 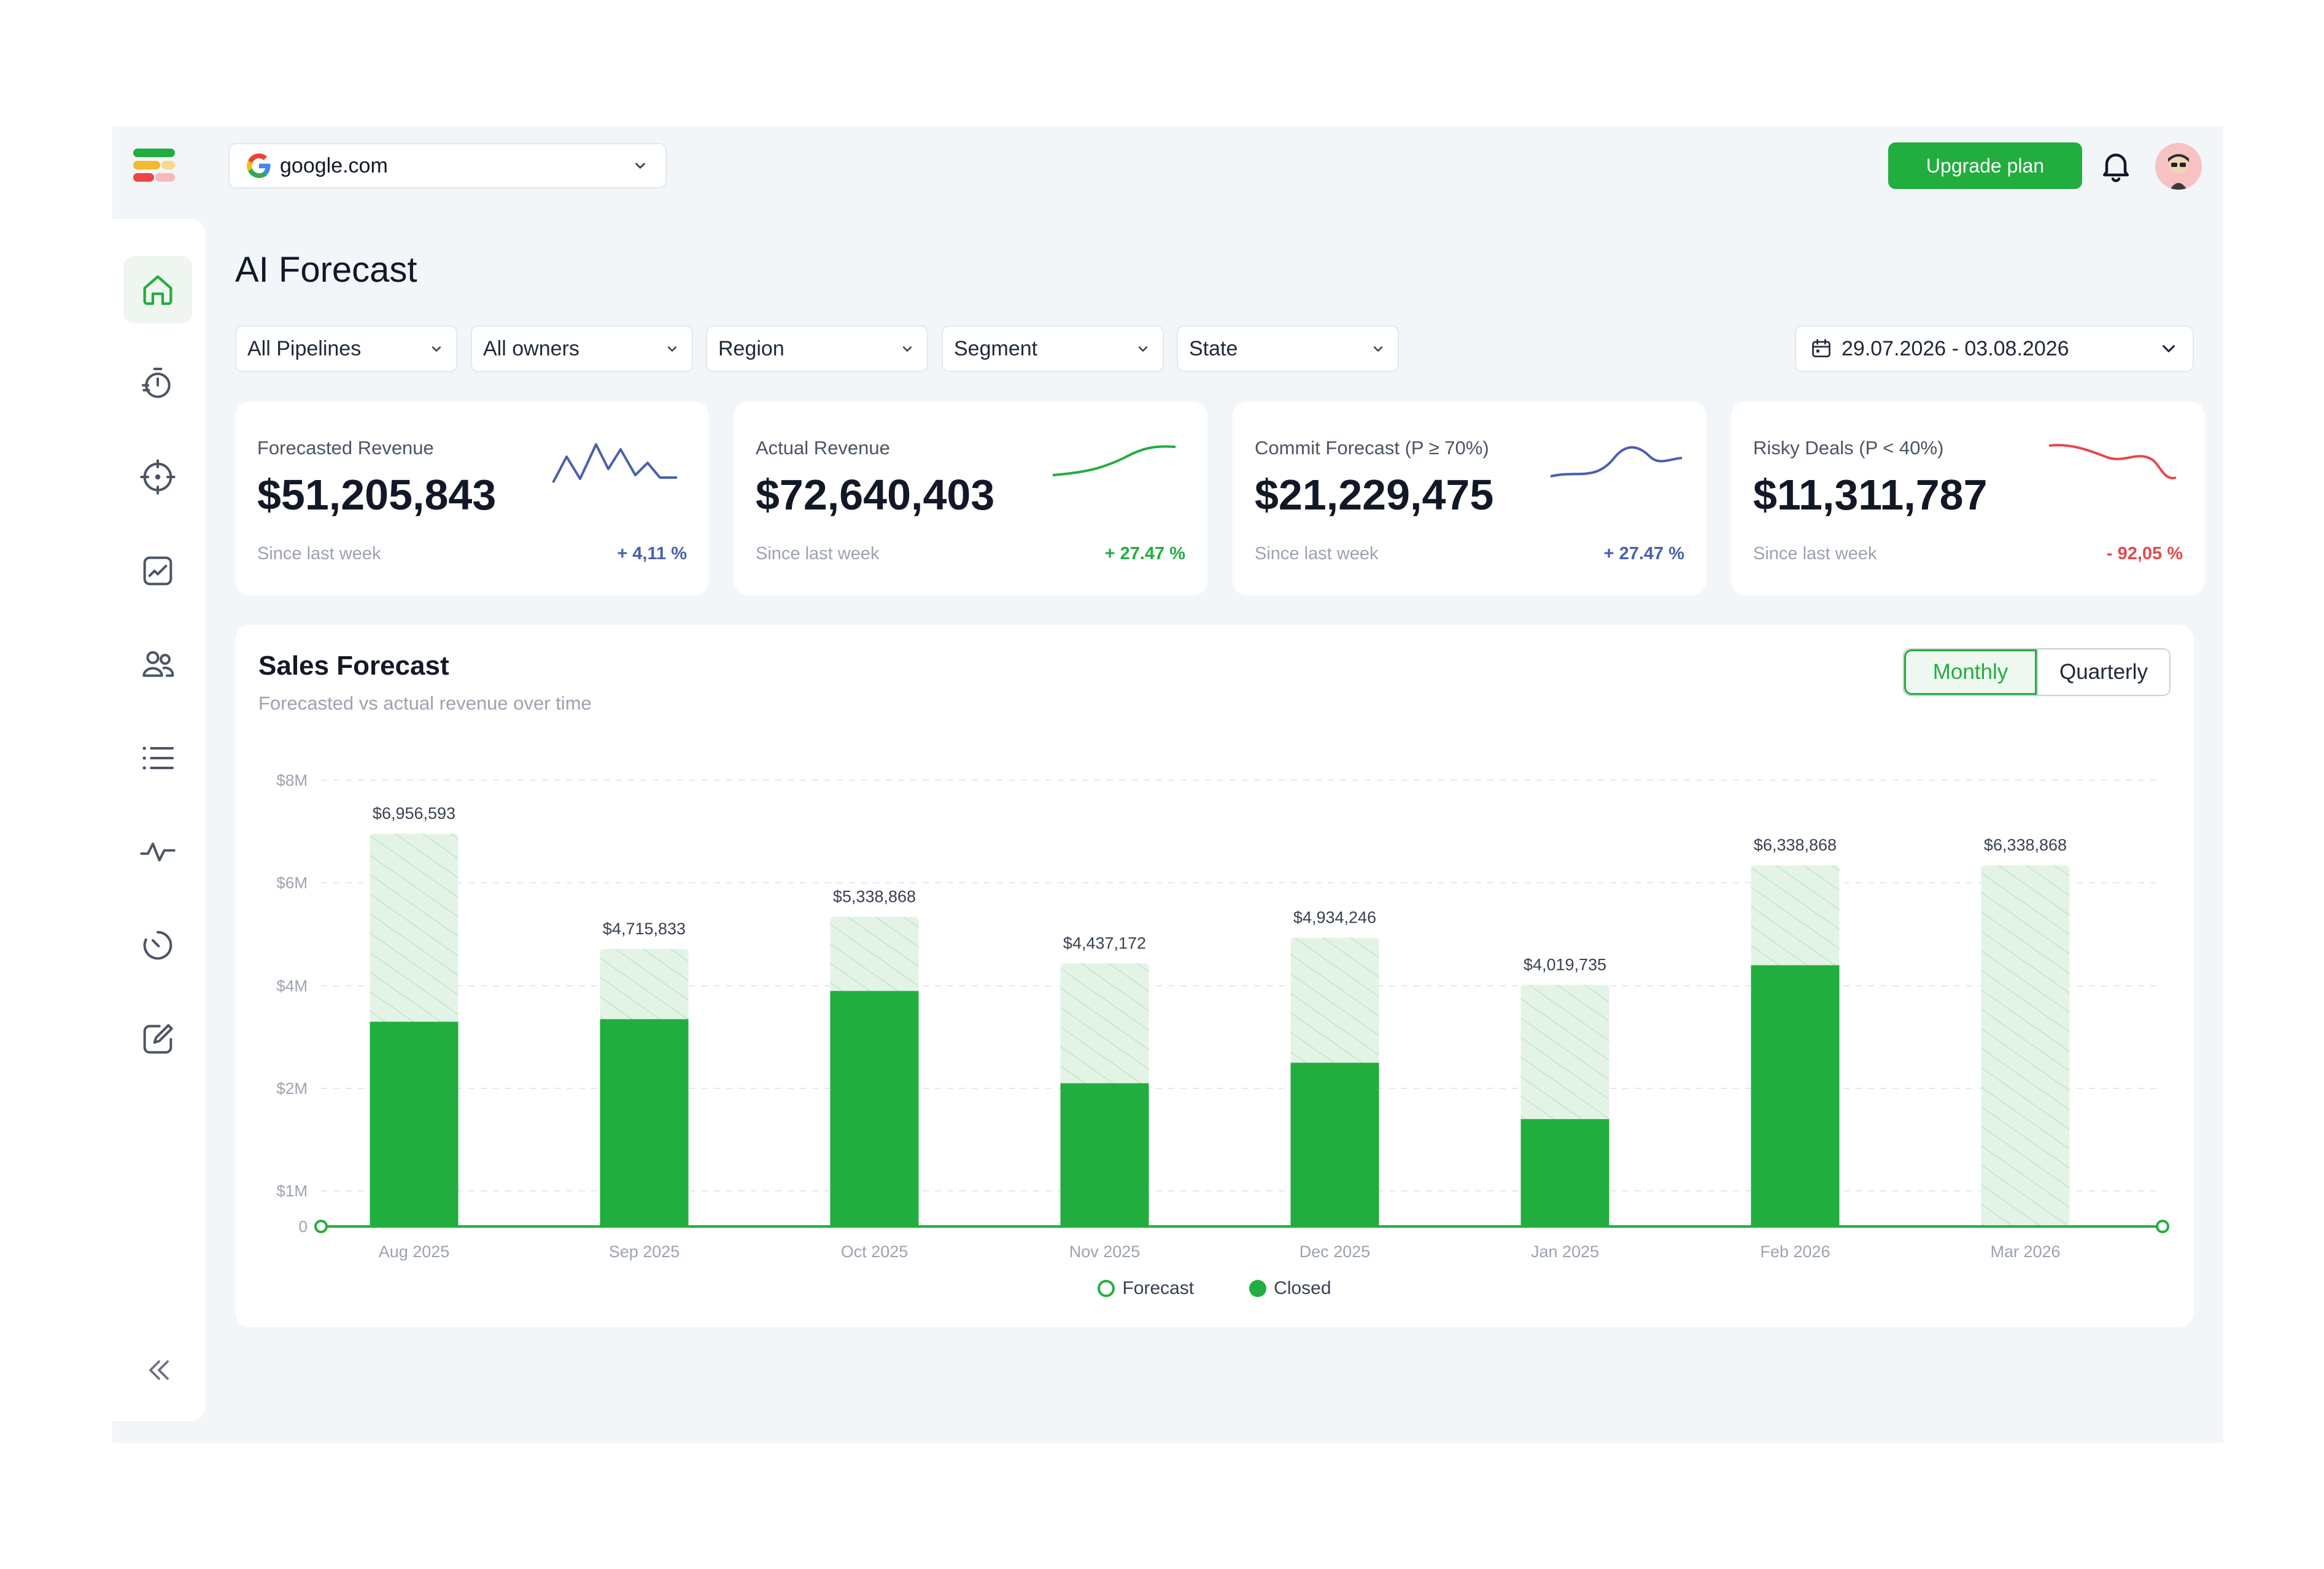 I want to click on kpi-value: $21,229,475, so click(x=1374, y=495).